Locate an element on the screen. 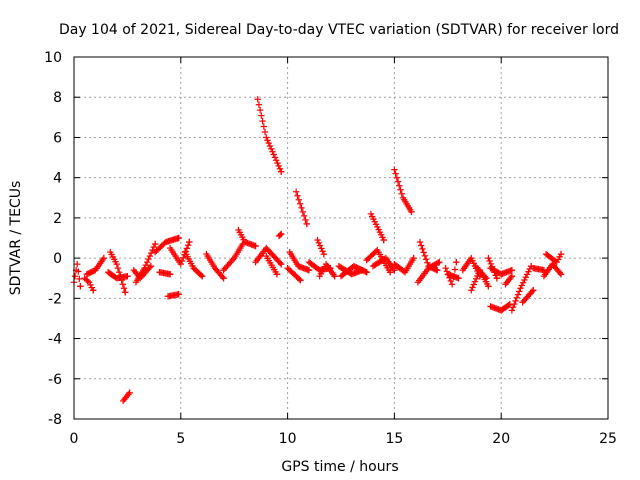 This screenshot has width=640, height=480. x-tick-label: 10 is located at coordinates (288, 439).